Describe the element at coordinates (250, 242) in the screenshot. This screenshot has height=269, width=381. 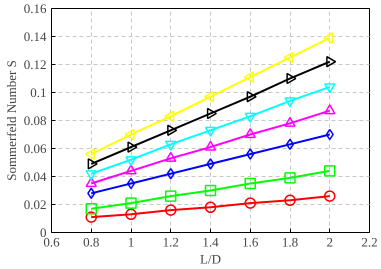
I see `x-tick-label: 1.6` at that location.